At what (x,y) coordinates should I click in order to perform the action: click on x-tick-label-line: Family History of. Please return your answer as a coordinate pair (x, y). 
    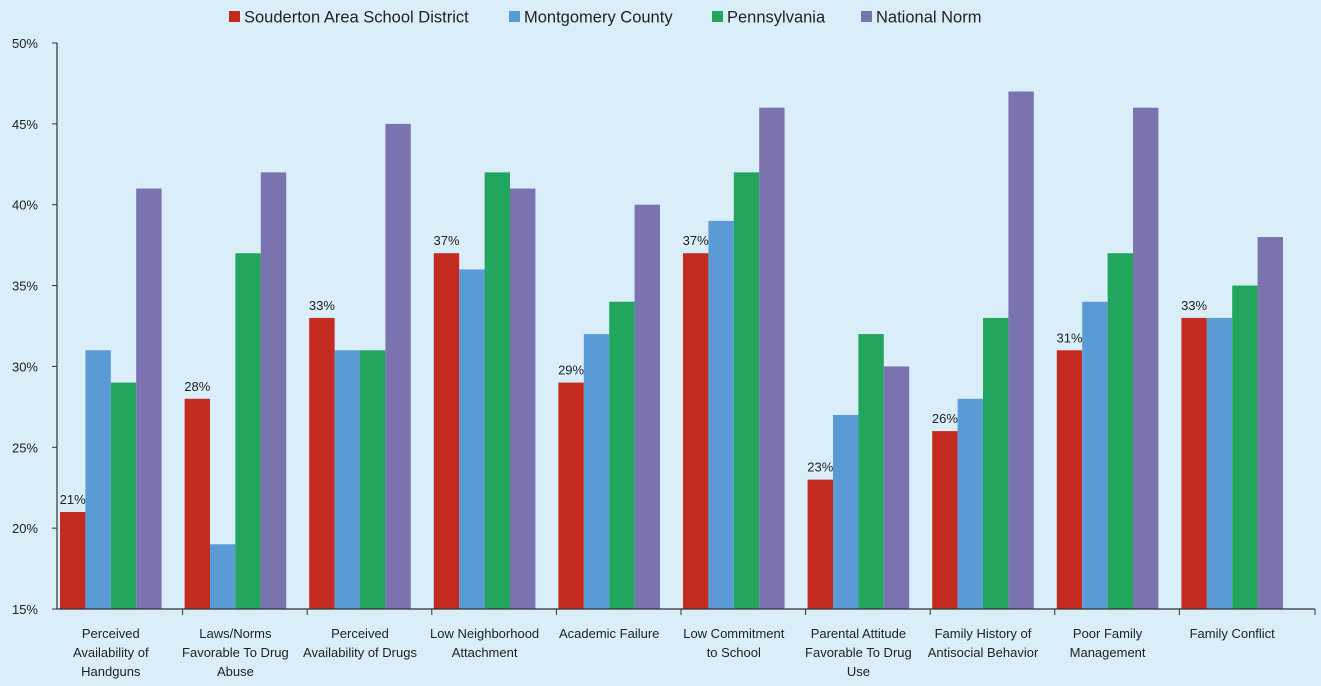
    Looking at the image, I should click on (983, 633).